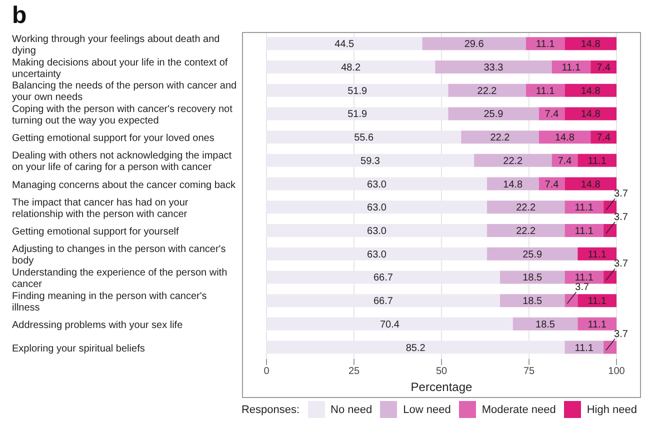  I want to click on data-label: 85.2, so click(416, 348).